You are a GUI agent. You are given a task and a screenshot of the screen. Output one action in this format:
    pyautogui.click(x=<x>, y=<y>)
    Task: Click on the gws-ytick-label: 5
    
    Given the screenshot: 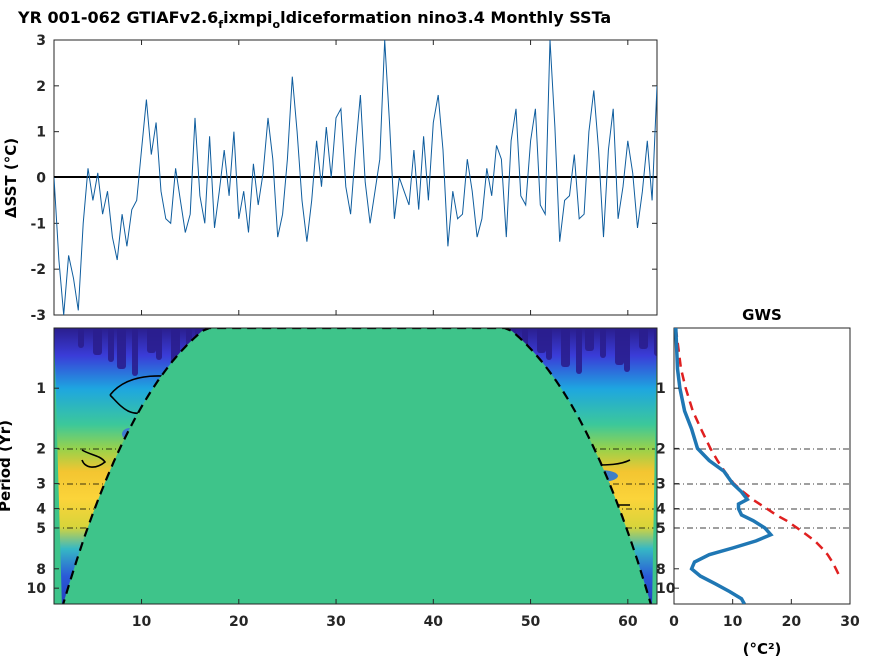 What is the action you would take?
    pyautogui.click(x=661, y=529)
    